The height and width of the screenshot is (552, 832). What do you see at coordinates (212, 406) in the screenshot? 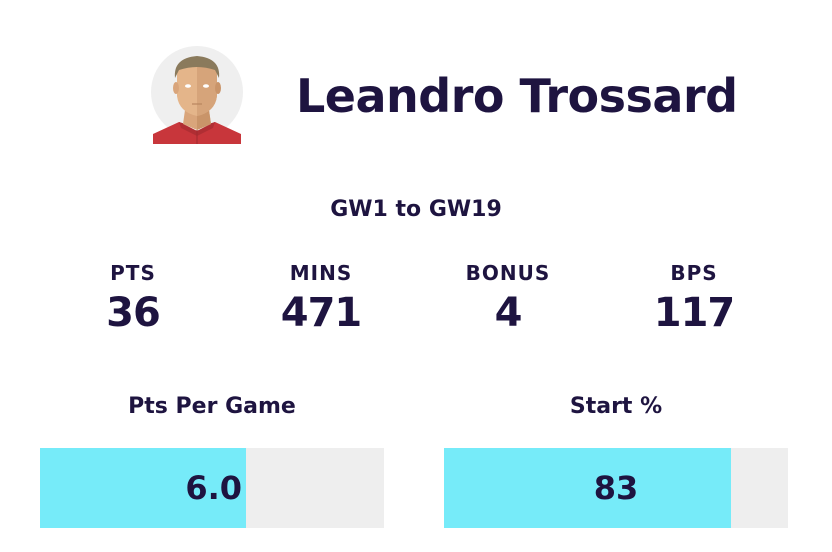
I see `bar-title: Pts Per Game` at bounding box center [212, 406].